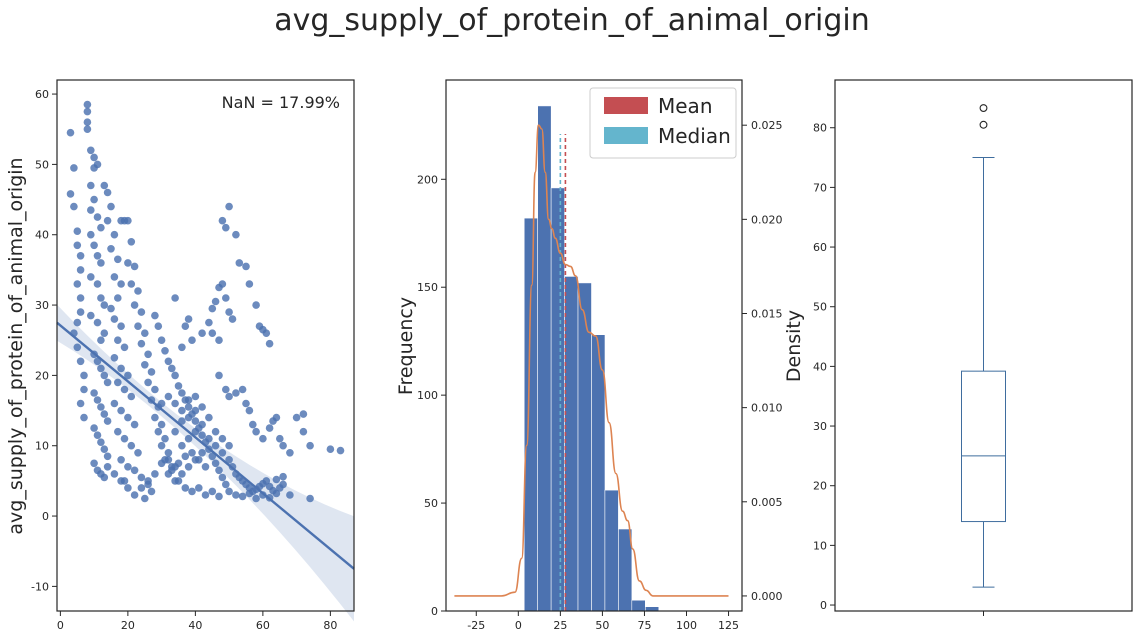 The image size is (1144, 638). What do you see at coordinates (406, 346) in the screenshot?
I see `histogram-y-label: Frequency` at bounding box center [406, 346].